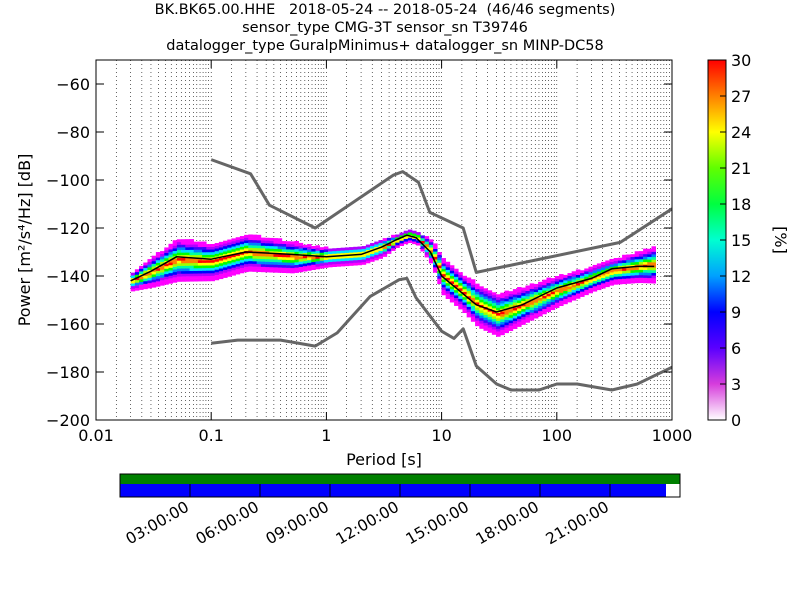 This screenshot has height=600, width=800. What do you see at coordinates (741, 240) in the screenshot?
I see `colorbar-tick-label: 15` at bounding box center [741, 240].